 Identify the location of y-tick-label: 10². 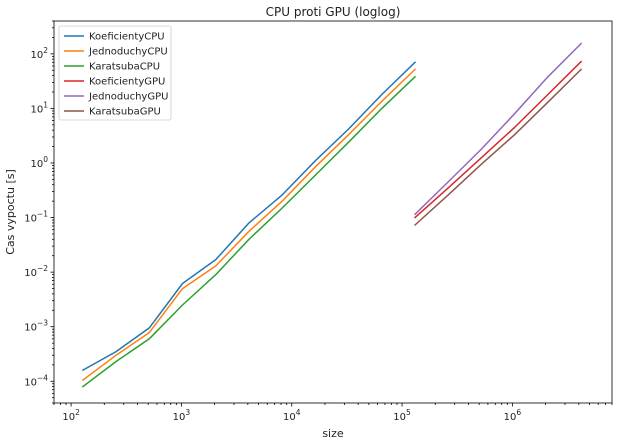
(39, 53).